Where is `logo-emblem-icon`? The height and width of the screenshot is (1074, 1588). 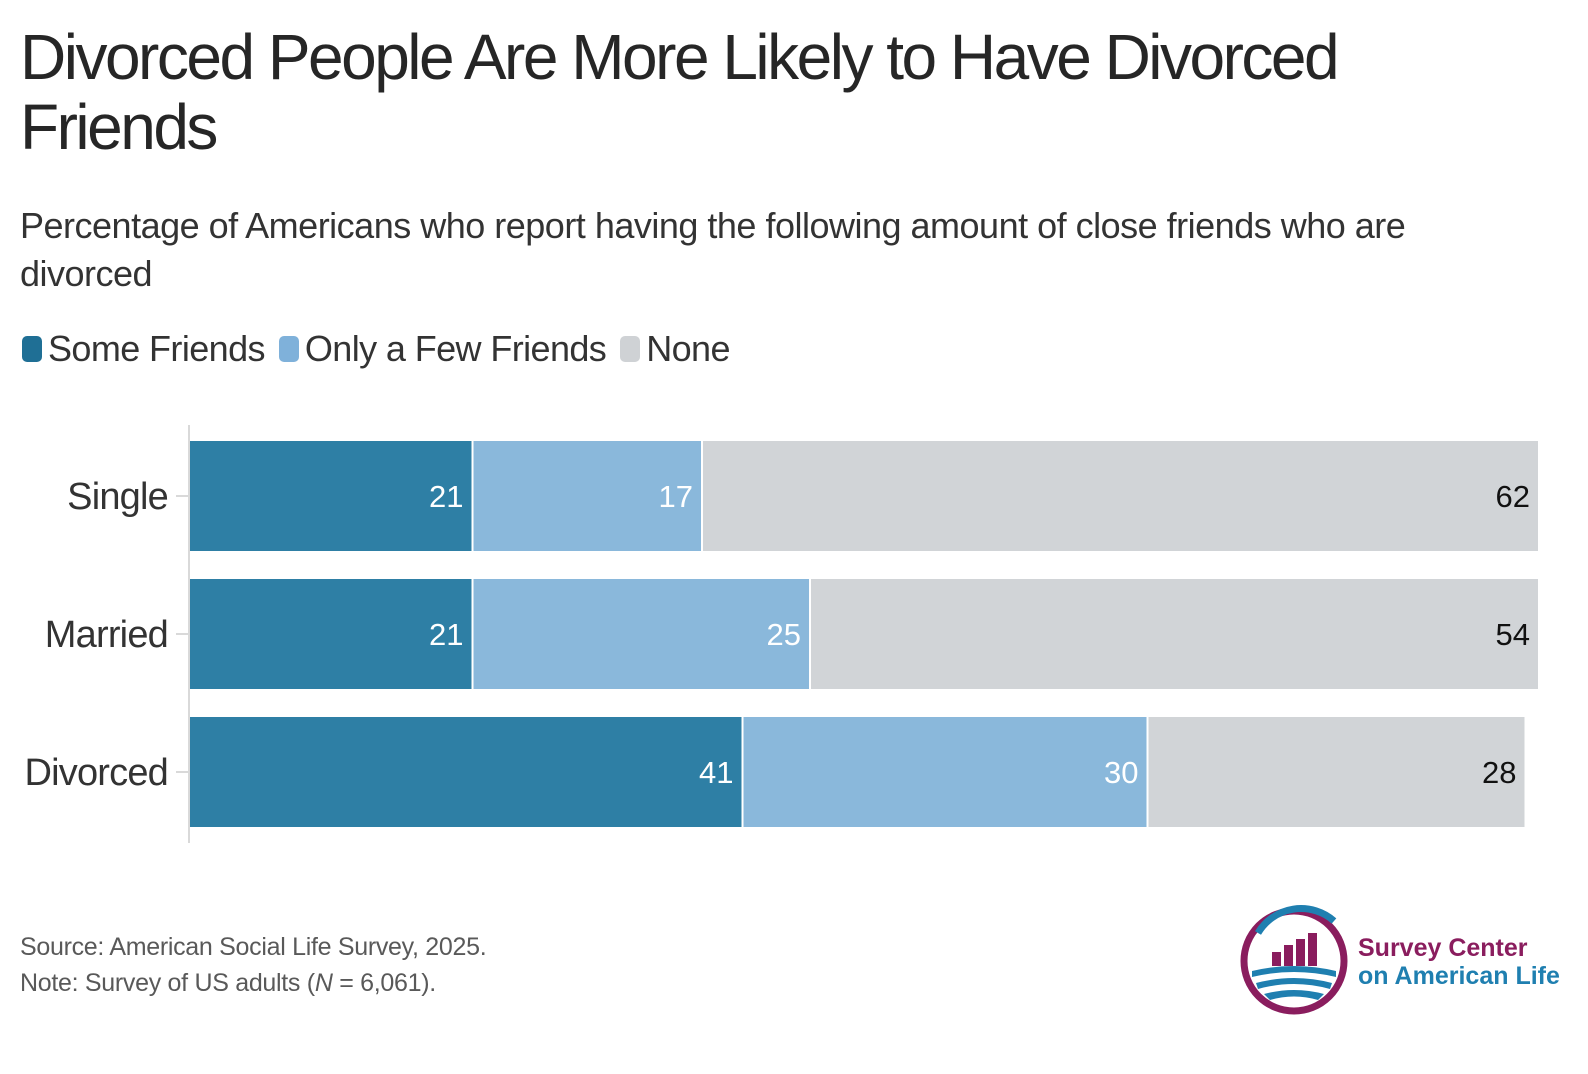 logo-emblem-icon is located at coordinates (1294, 960).